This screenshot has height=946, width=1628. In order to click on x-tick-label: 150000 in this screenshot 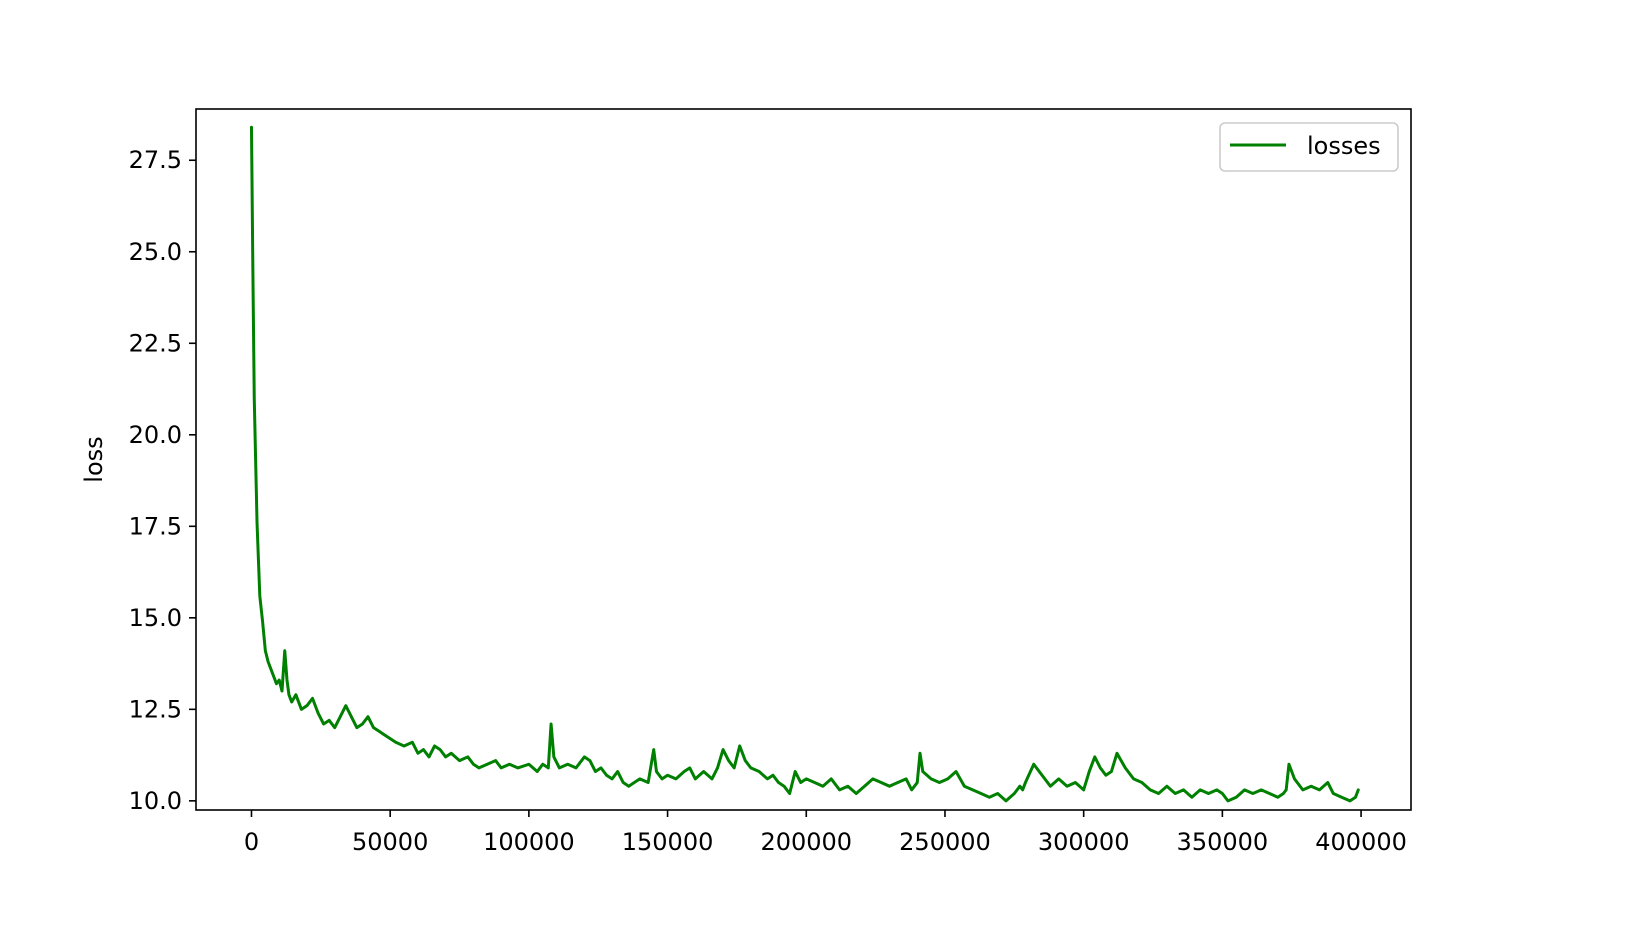, I will do `click(668, 842)`.